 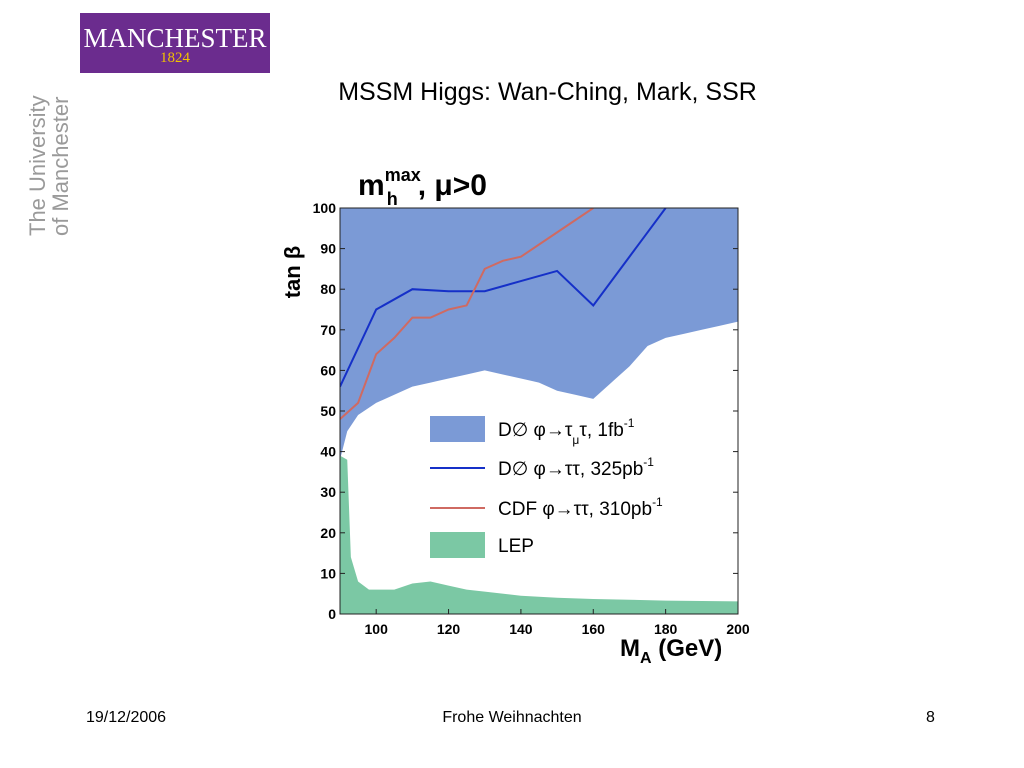 I want to click on cdf-310pb-line, so click(x=467, y=314).